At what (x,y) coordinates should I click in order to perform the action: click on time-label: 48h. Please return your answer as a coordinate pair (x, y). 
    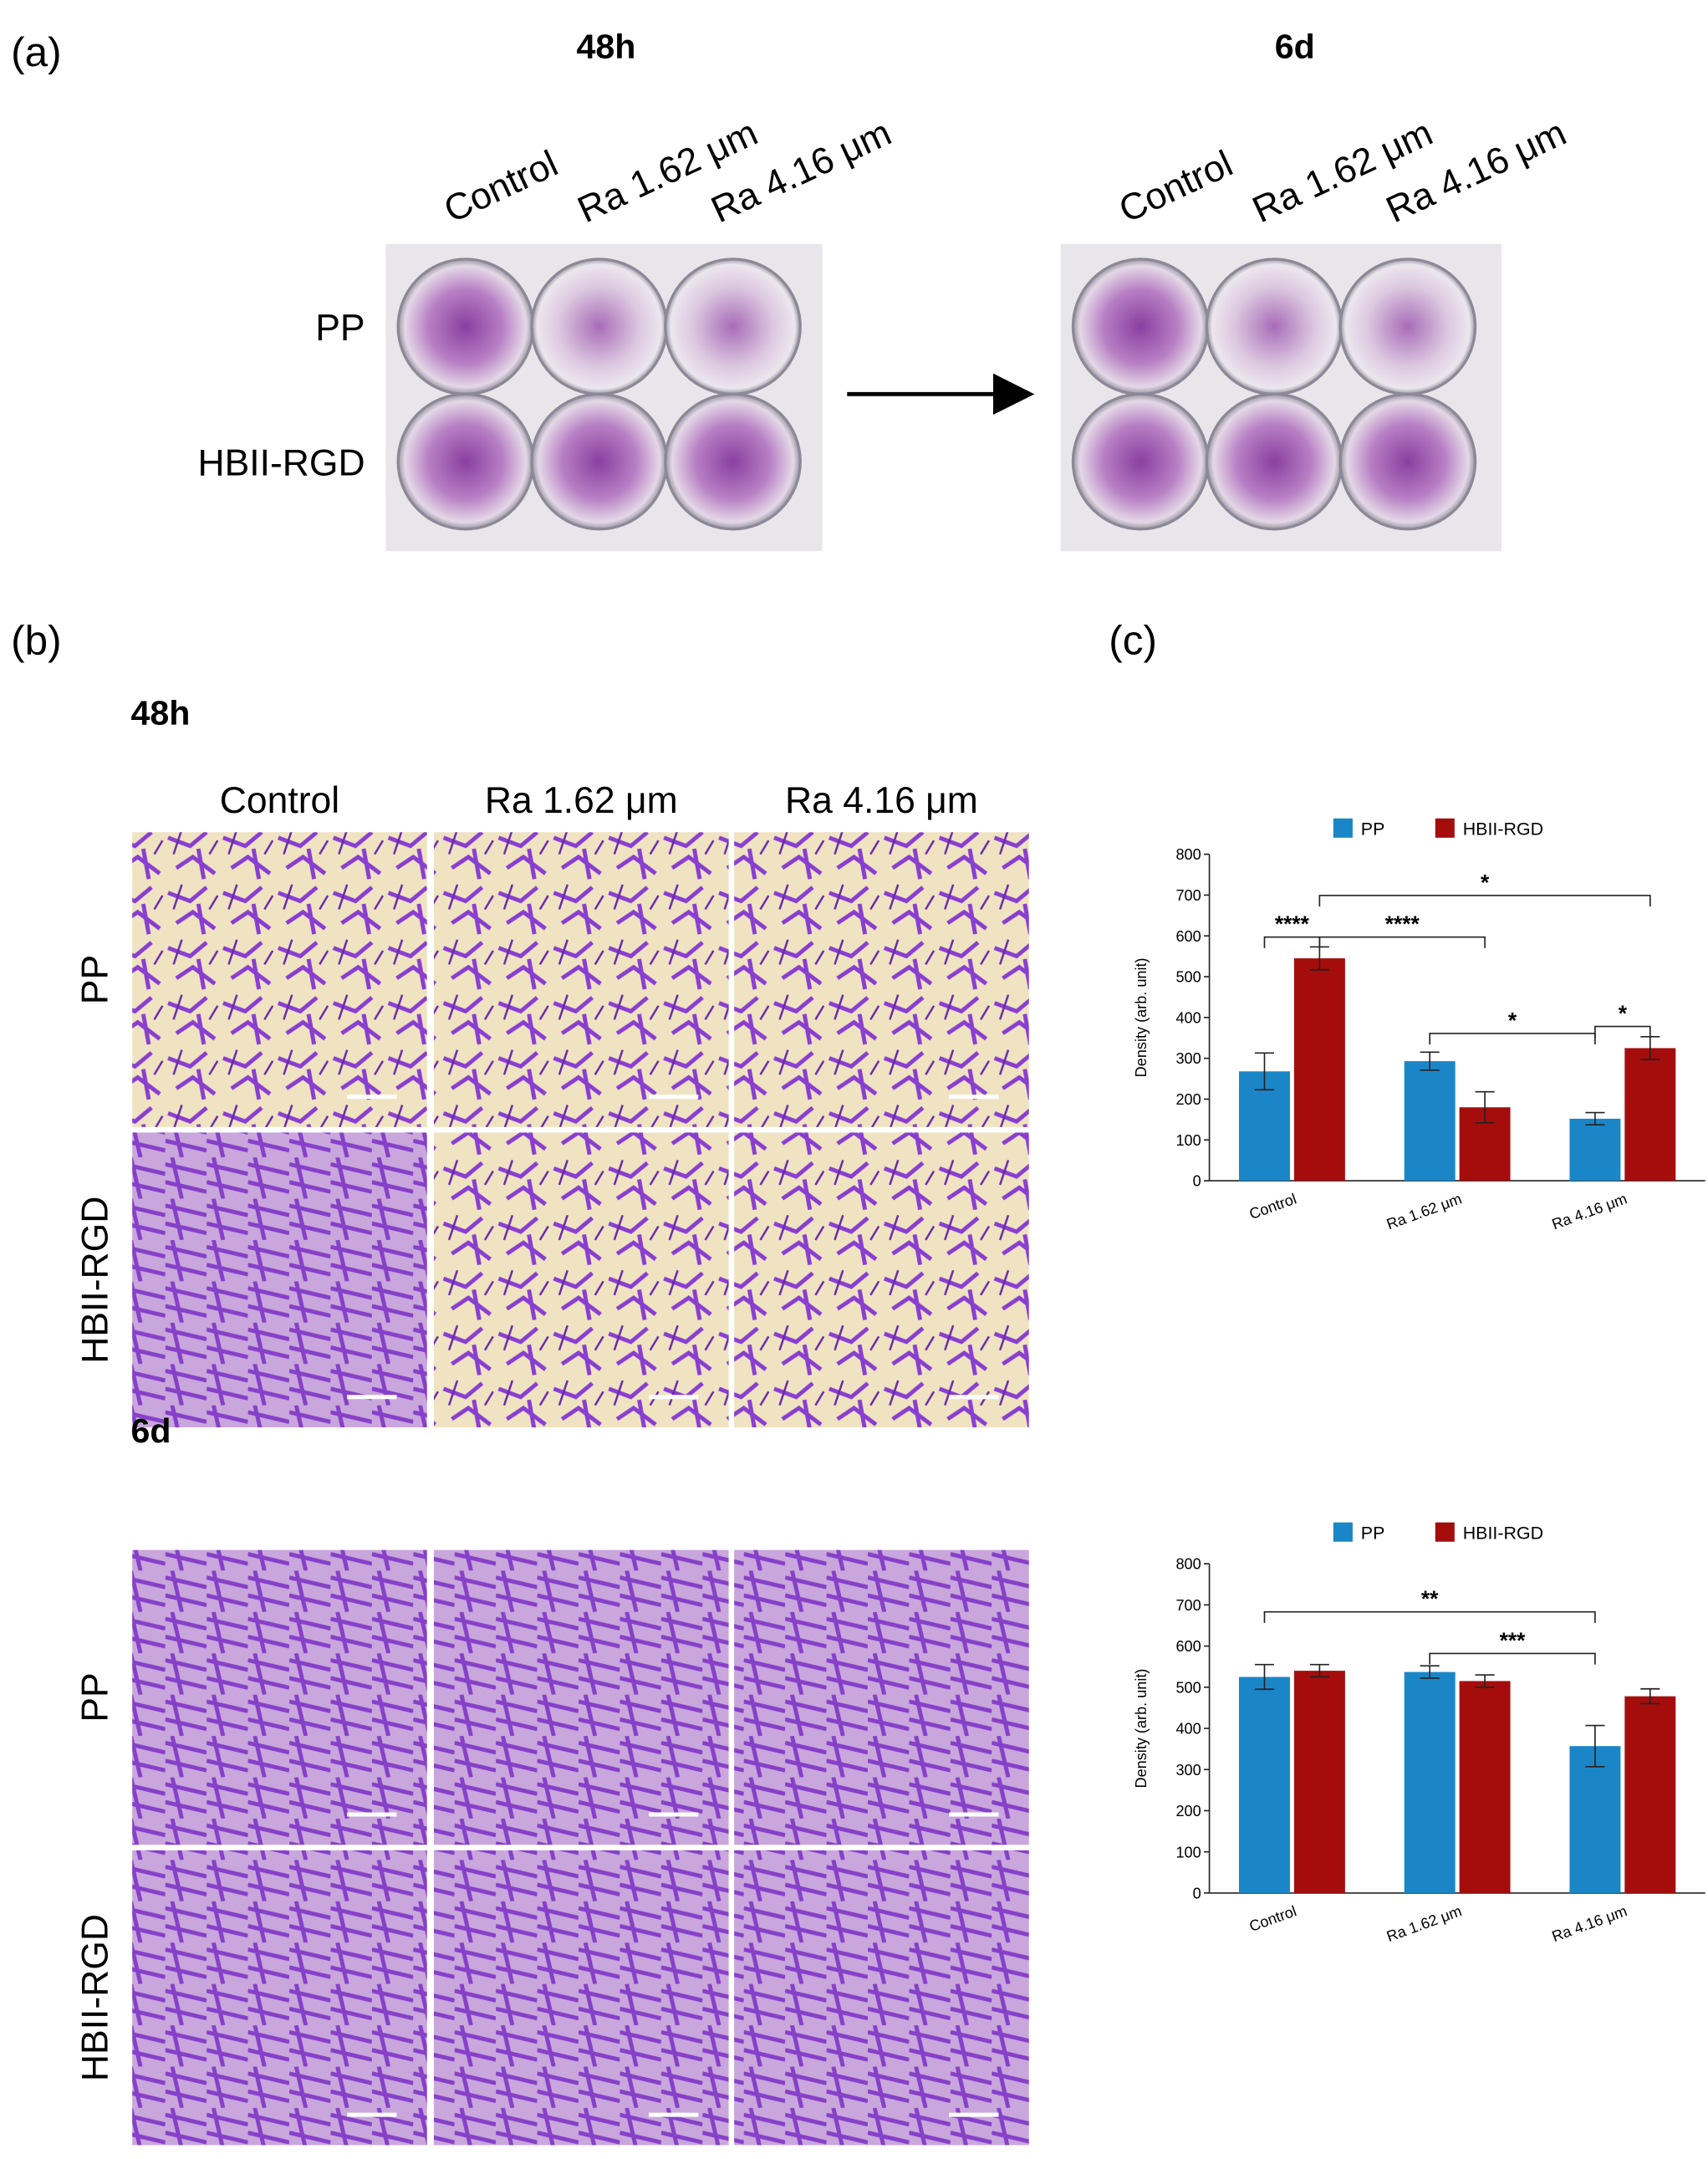
    Looking at the image, I should click on (605, 46).